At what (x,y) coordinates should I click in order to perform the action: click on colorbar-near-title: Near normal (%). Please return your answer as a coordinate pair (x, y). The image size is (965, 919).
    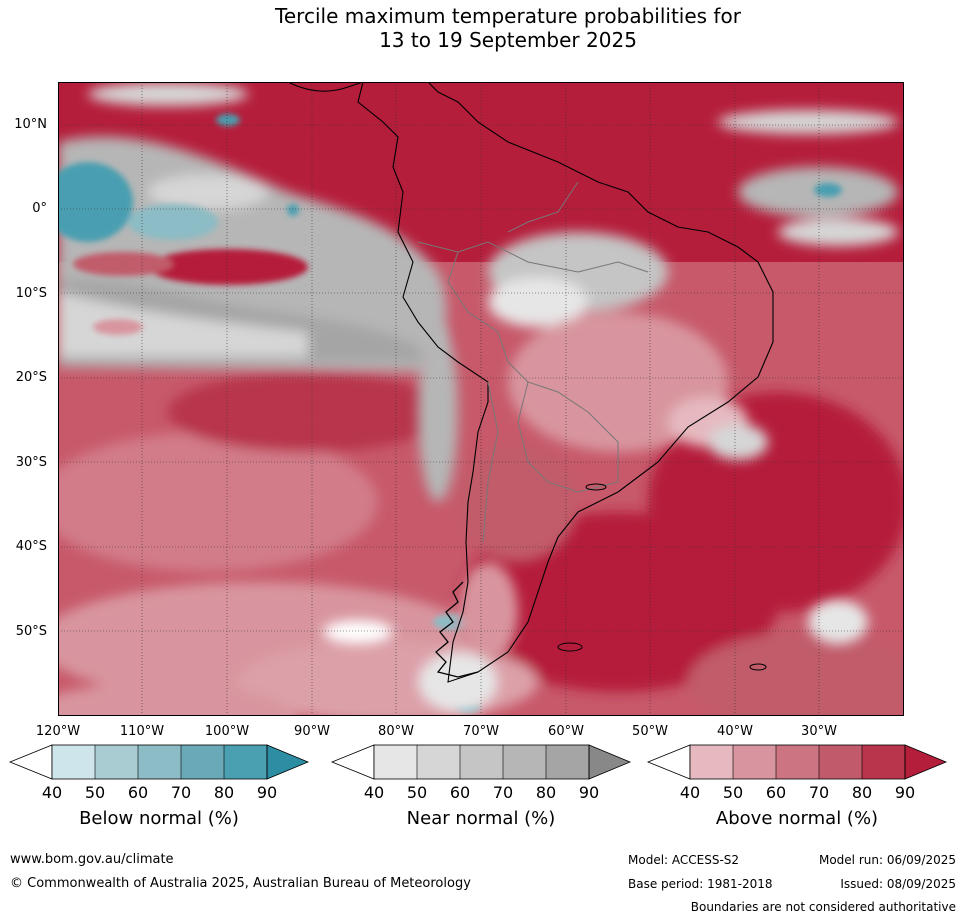
    Looking at the image, I should click on (481, 818).